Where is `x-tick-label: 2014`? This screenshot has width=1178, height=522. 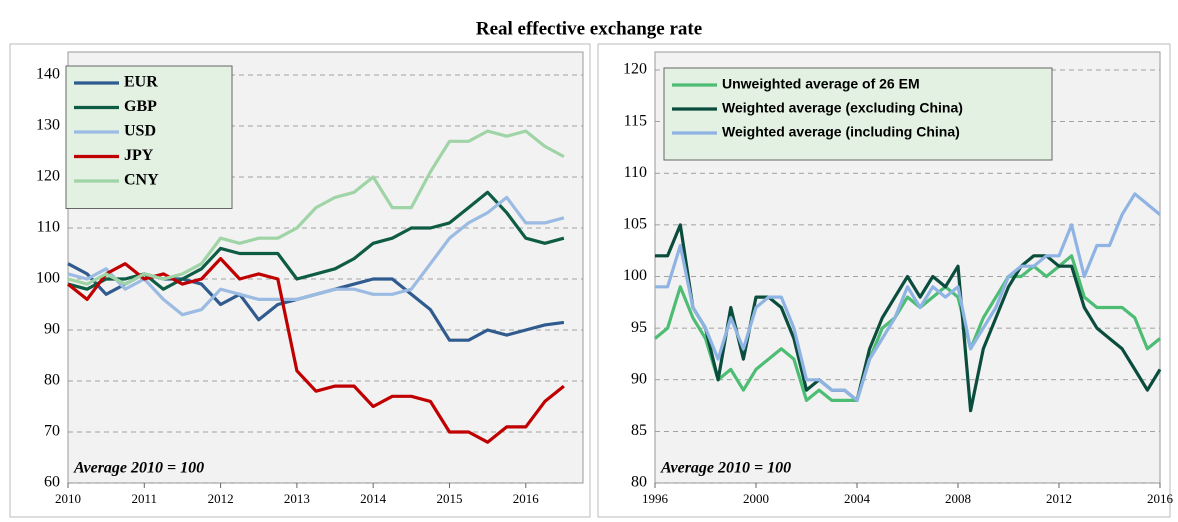 x-tick-label: 2014 is located at coordinates (373, 498).